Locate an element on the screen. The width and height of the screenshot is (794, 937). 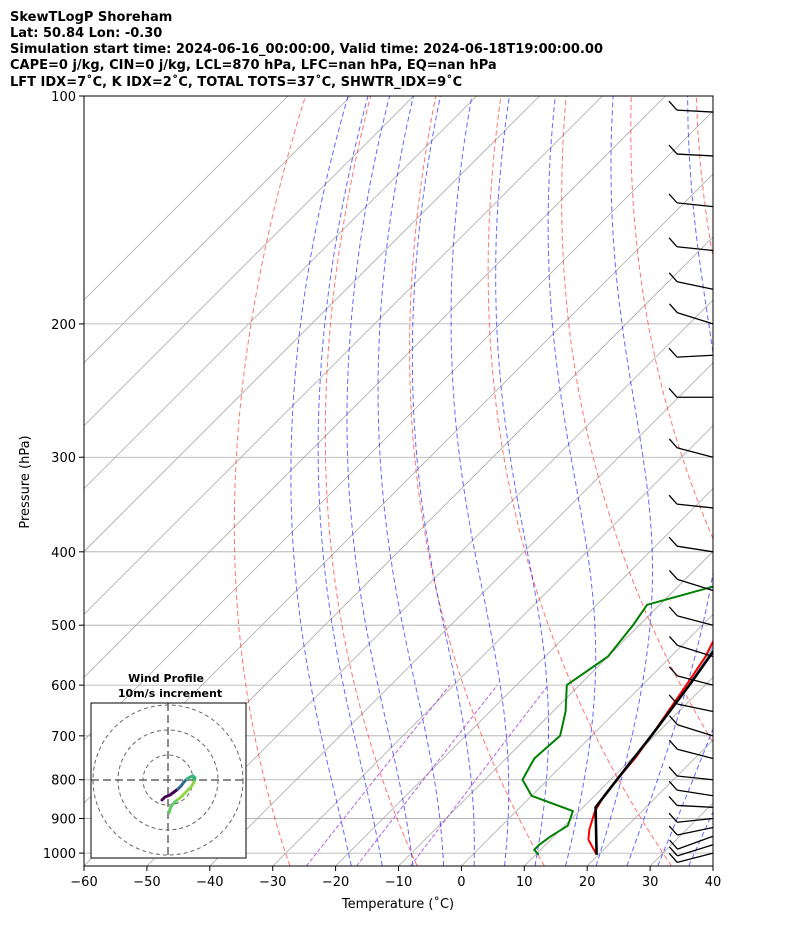
y-axis-label: Pressure (hPa) is located at coordinates (25, 481).